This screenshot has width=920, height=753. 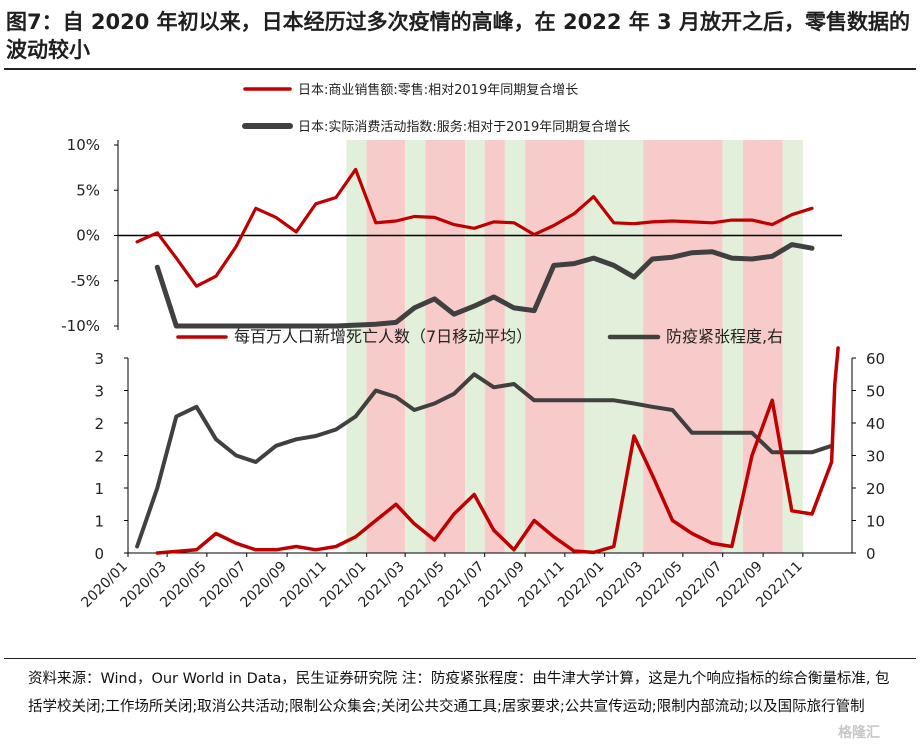 What do you see at coordinates (724, 336) in the screenshot?
I see `legend-label: 防疫紧张程度,右` at bounding box center [724, 336].